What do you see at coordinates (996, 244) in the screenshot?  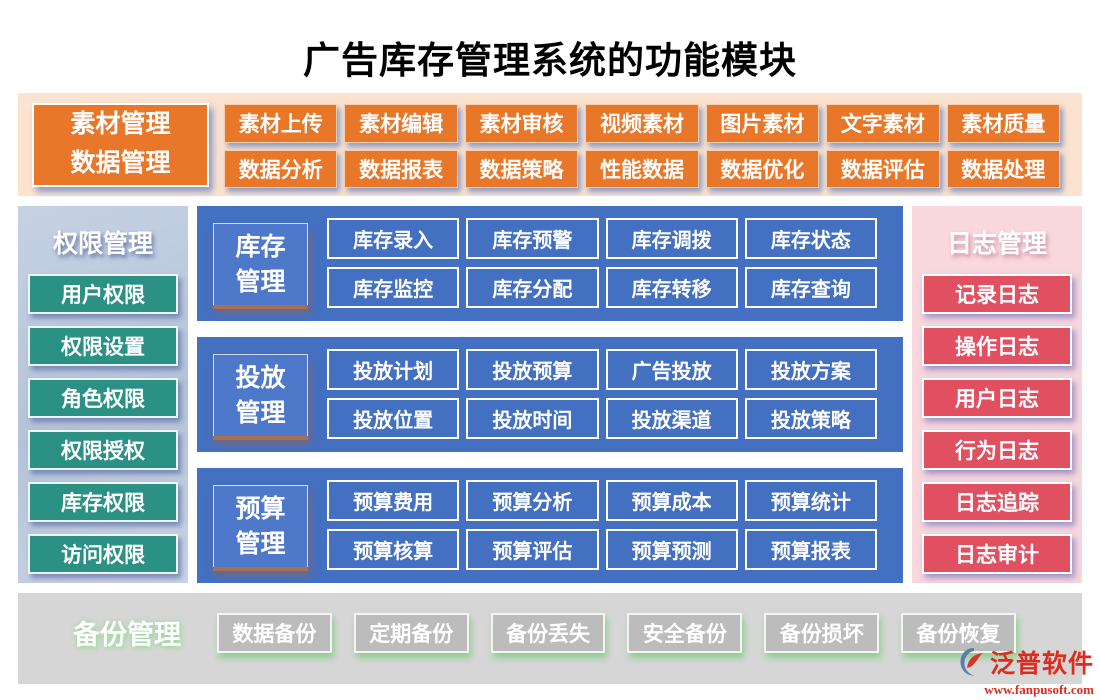 I see `log-management-title: 日志管理` at bounding box center [996, 244].